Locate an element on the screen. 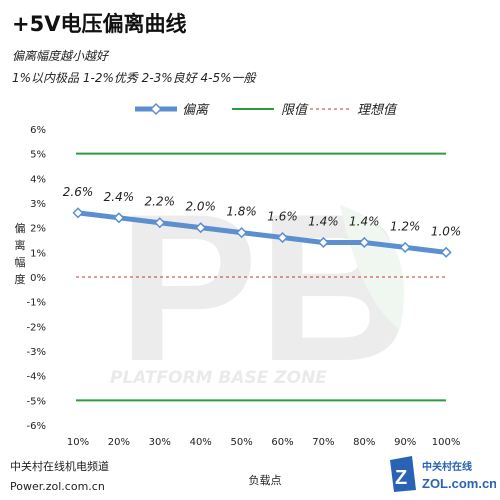 Image resolution: width=500 pixels, height=500 pixels. y-tick-label: -4% is located at coordinates (36, 377).